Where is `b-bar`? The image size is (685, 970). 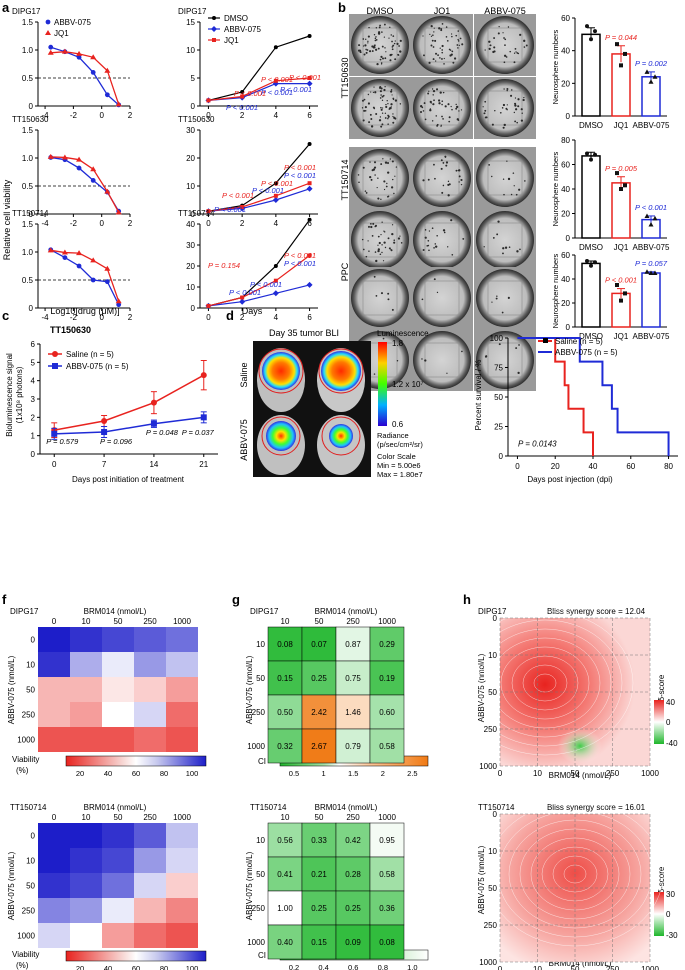 b-bar is located at coordinates (621, 310).